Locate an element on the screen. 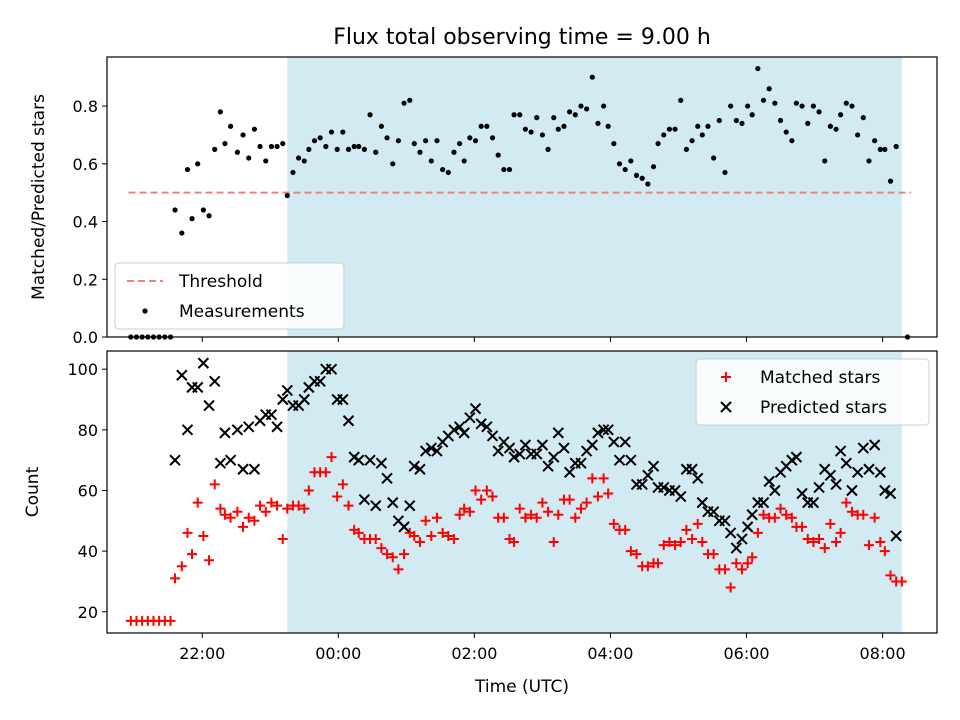  y-tick-label: 0.8 is located at coordinates (85, 106).